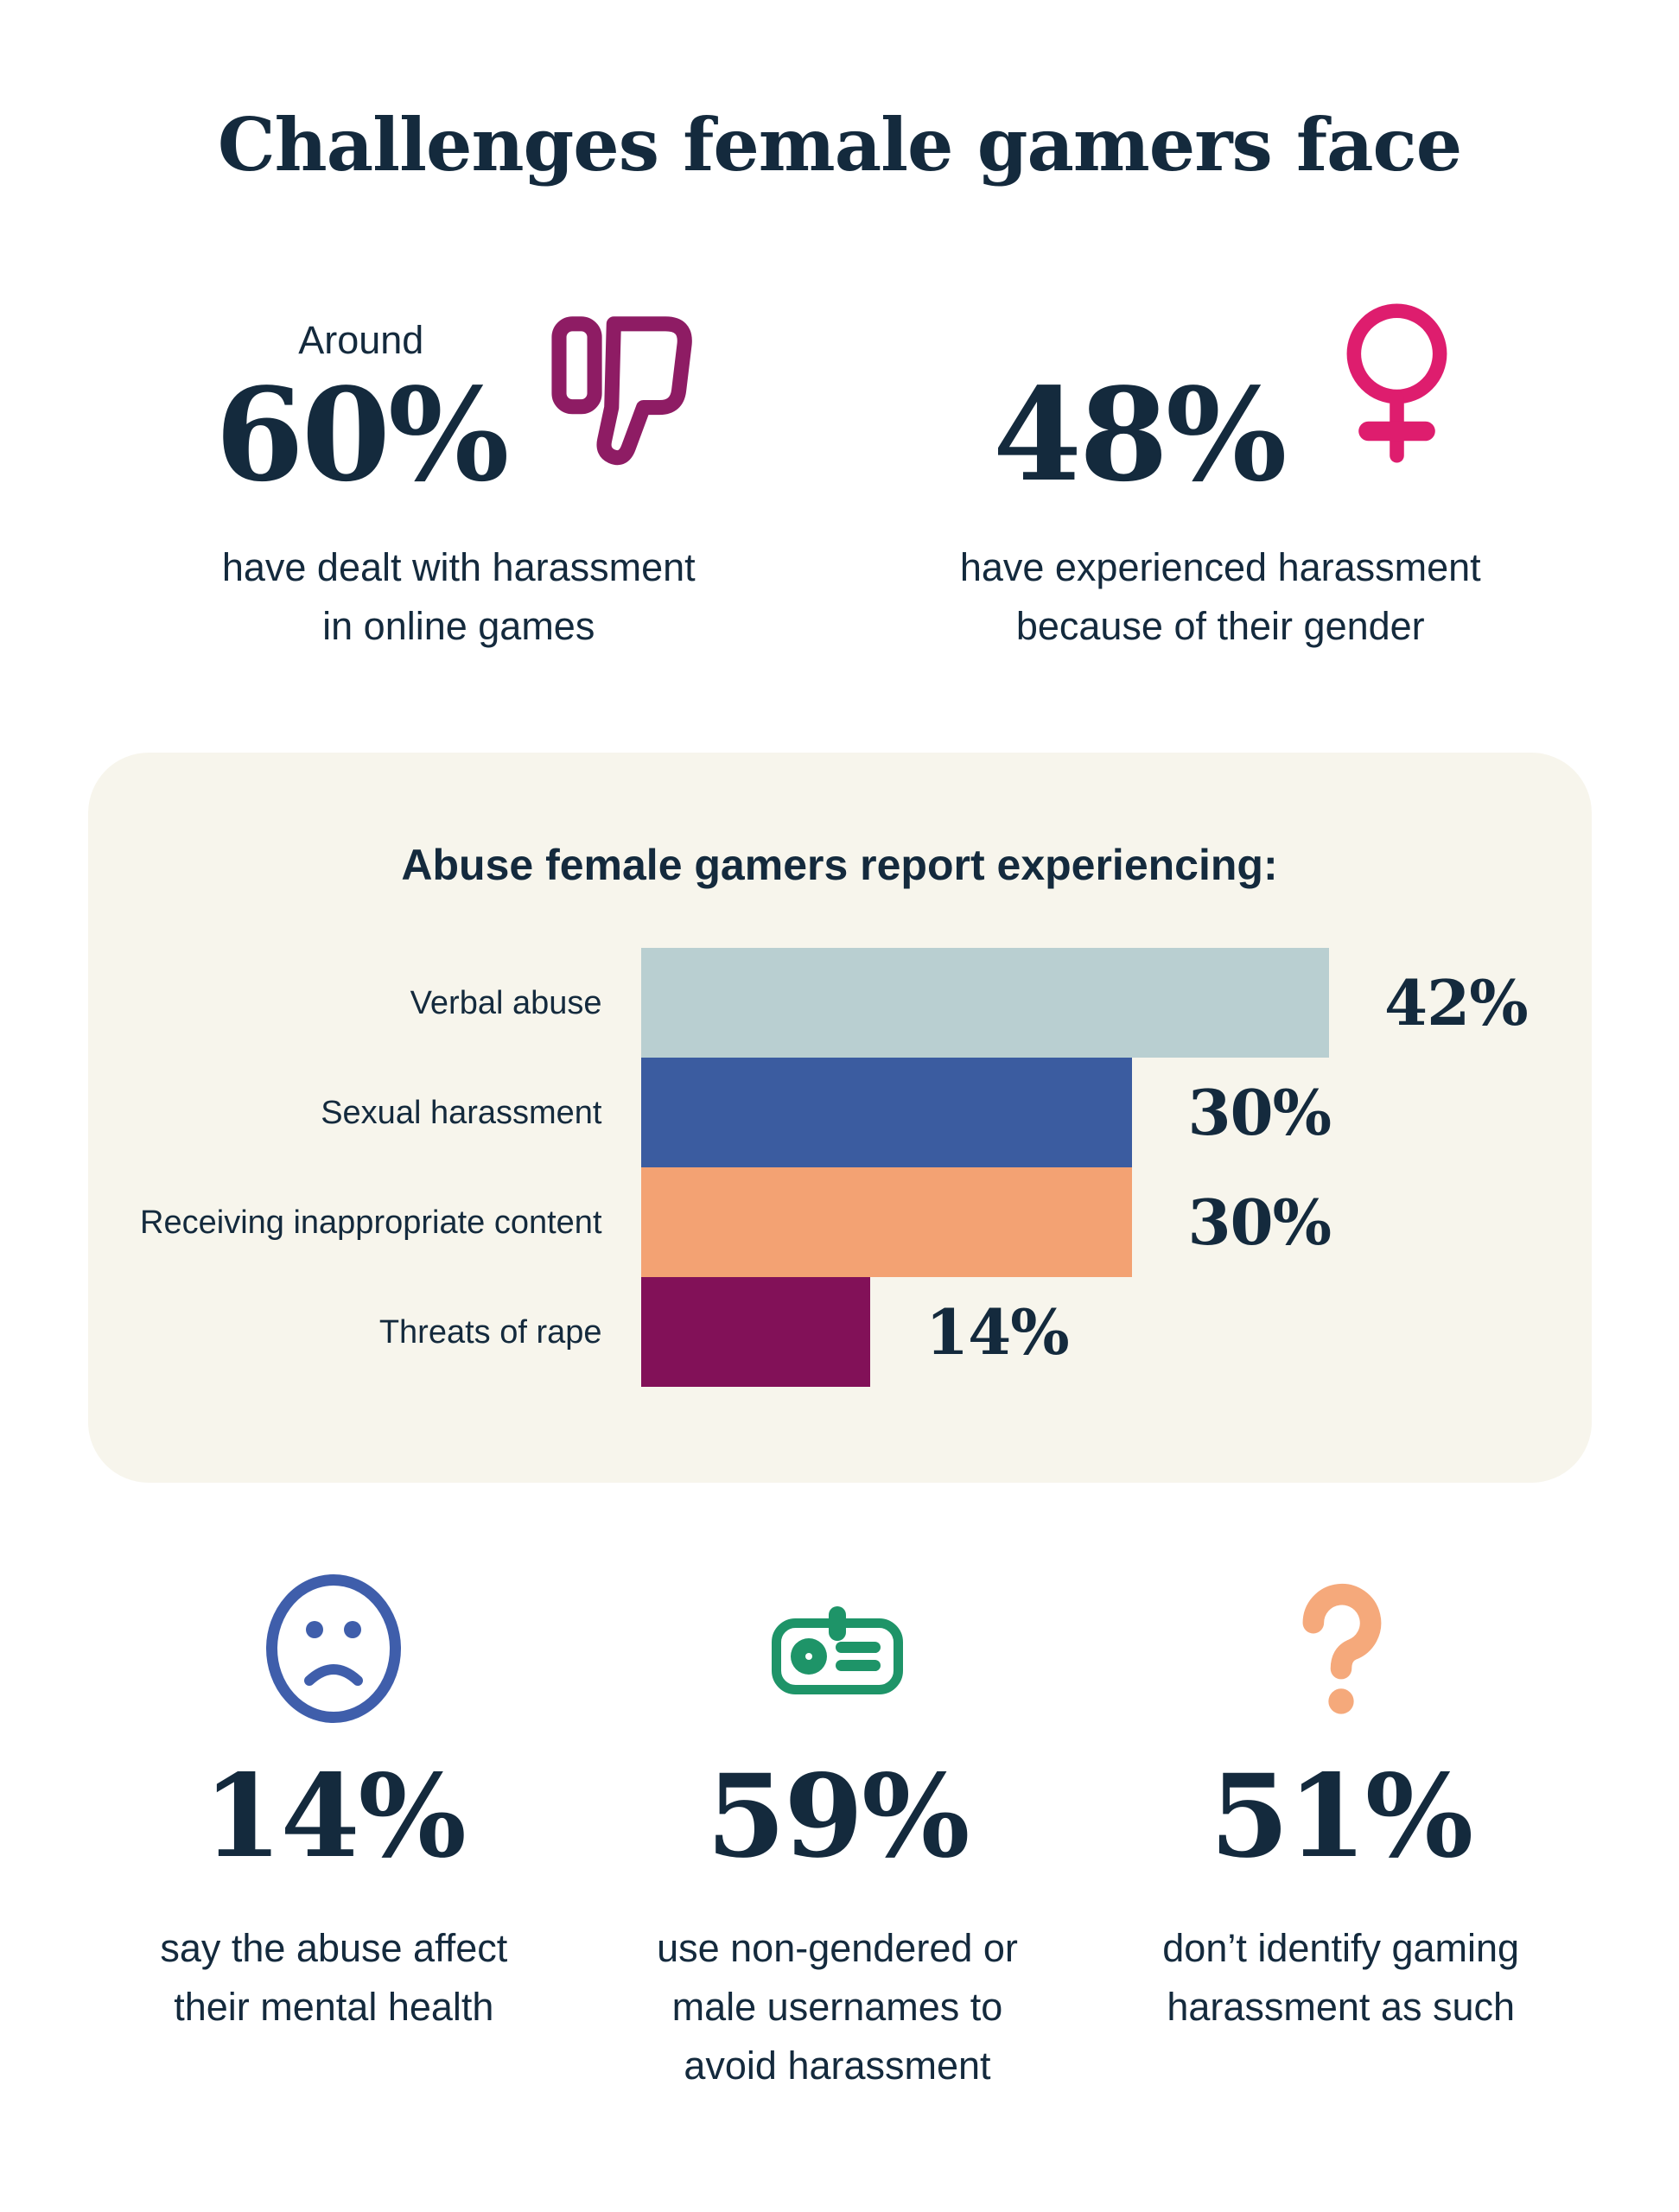 This screenshot has height=2212, width=1679. I want to click on bar-row: Verbal abuse 42%, so click(840, 1003).